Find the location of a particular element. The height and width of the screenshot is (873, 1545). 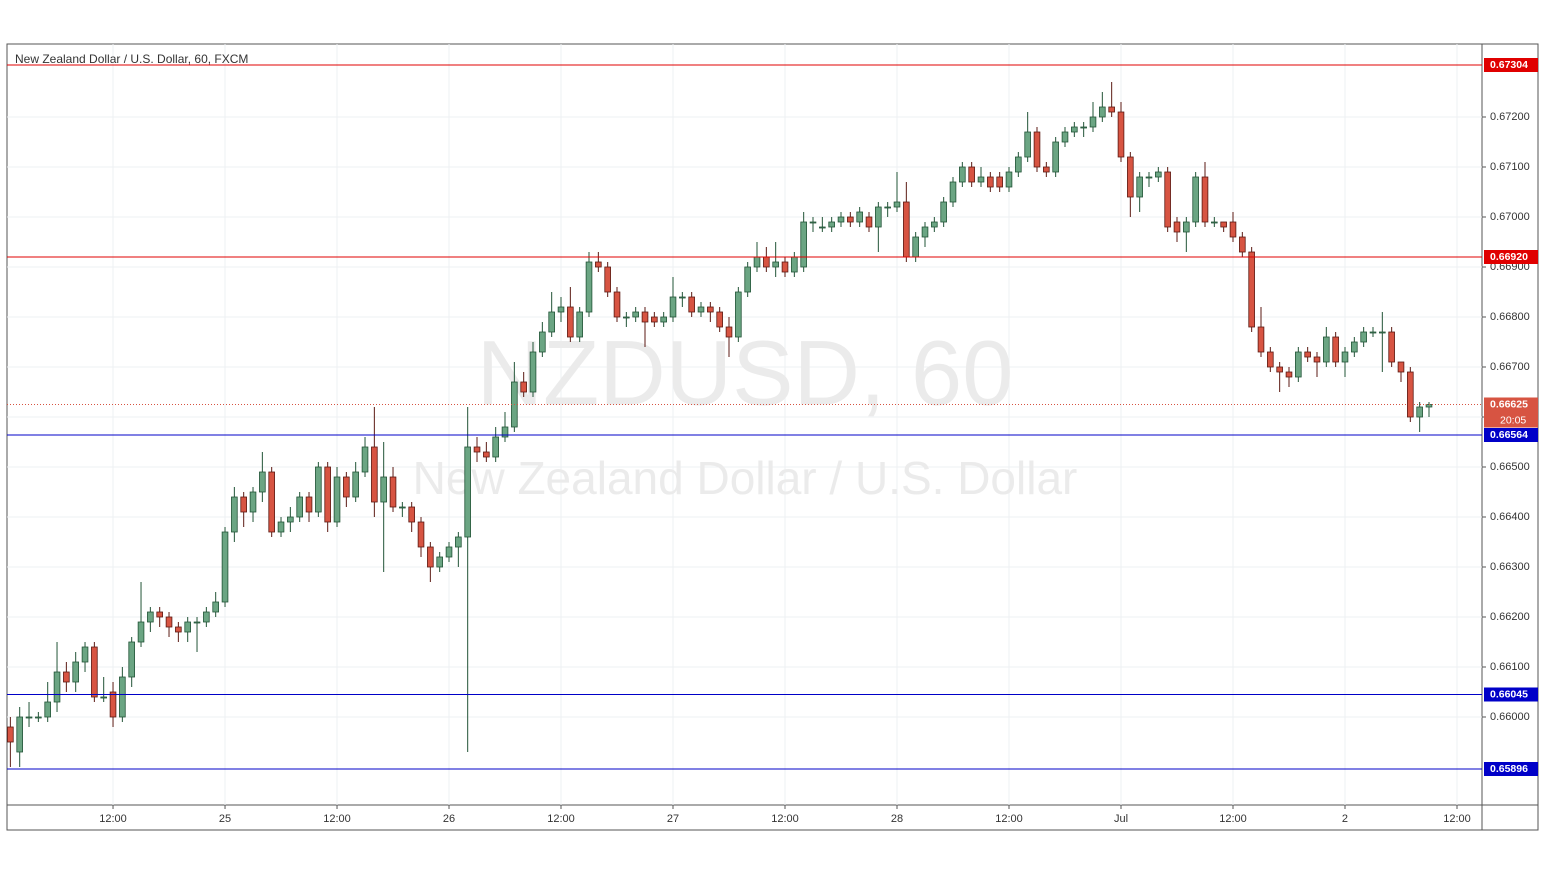

y-tick-label: 0.66800 is located at coordinates (1510, 317).